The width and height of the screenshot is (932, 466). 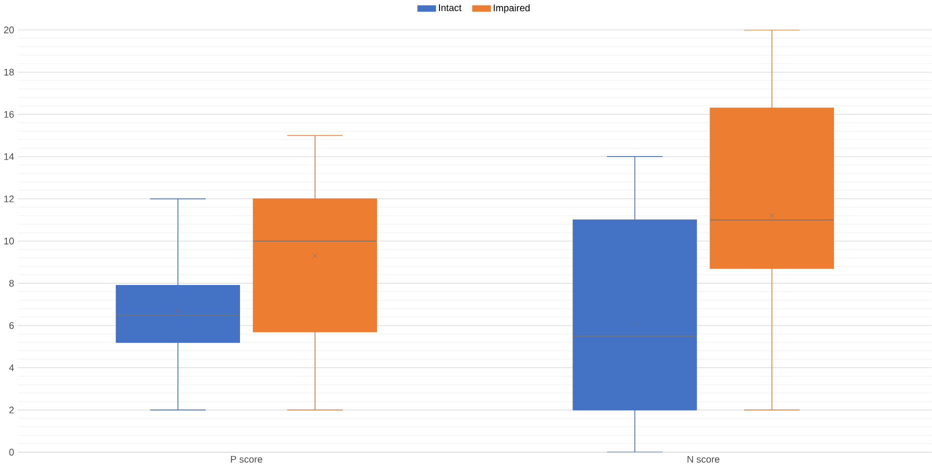 What do you see at coordinates (9, 241) in the screenshot?
I see `y-tick-label: 10` at bounding box center [9, 241].